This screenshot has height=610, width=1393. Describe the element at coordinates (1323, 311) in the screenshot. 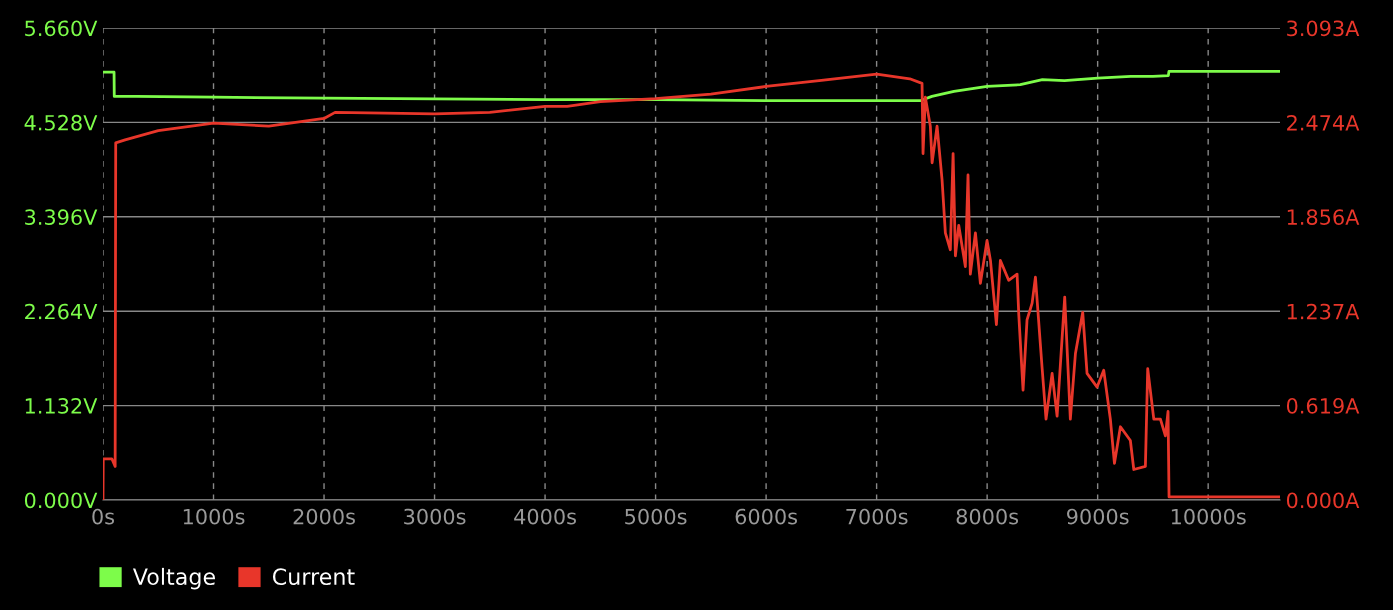

I see `y2-tick-label: 1.237A` at that location.